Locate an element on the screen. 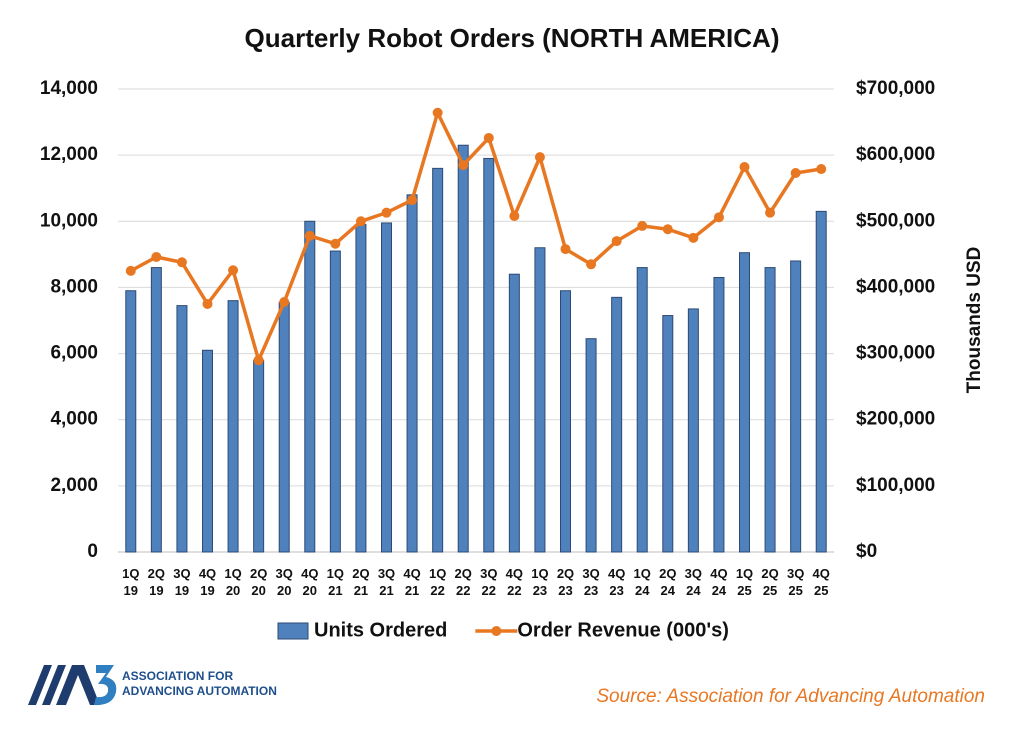  x-tick-label: 1Q 24 is located at coordinates (642, 582).